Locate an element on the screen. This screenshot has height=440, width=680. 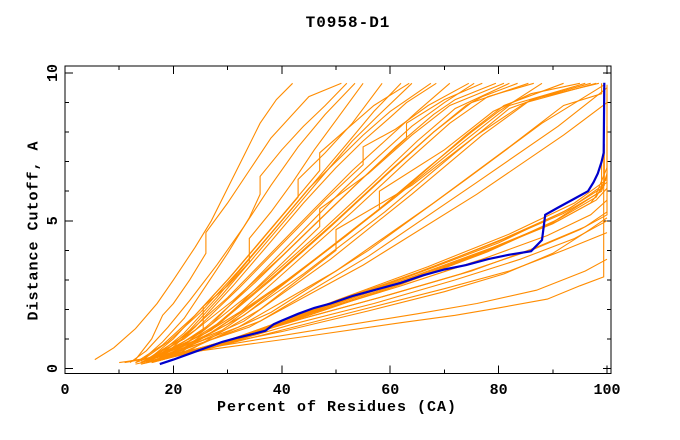
x-tick-label: 0 is located at coordinates (64, 390).